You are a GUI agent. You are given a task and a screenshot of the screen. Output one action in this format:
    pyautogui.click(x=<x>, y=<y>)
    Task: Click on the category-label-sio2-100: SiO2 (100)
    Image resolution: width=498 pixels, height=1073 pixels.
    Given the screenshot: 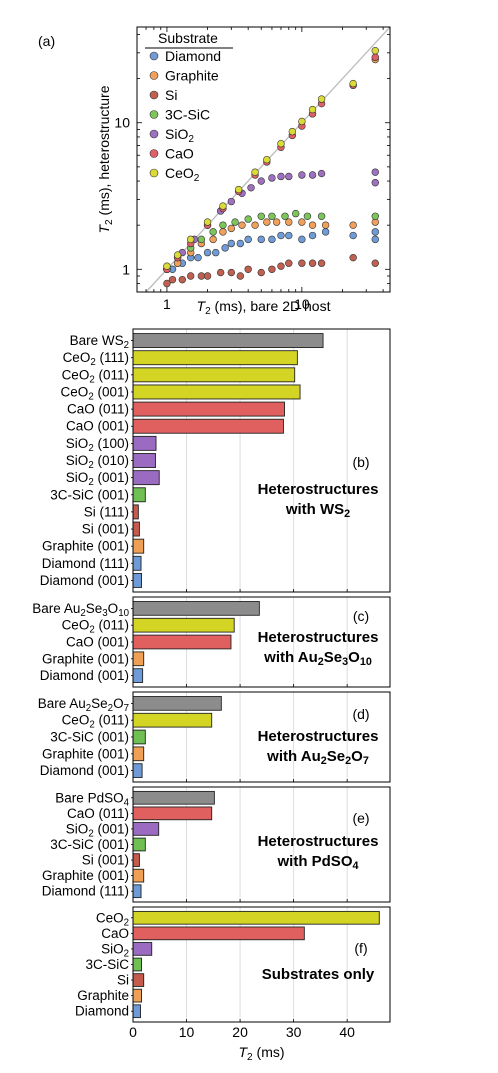 What is the action you would take?
    pyautogui.click(x=97, y=445)
    